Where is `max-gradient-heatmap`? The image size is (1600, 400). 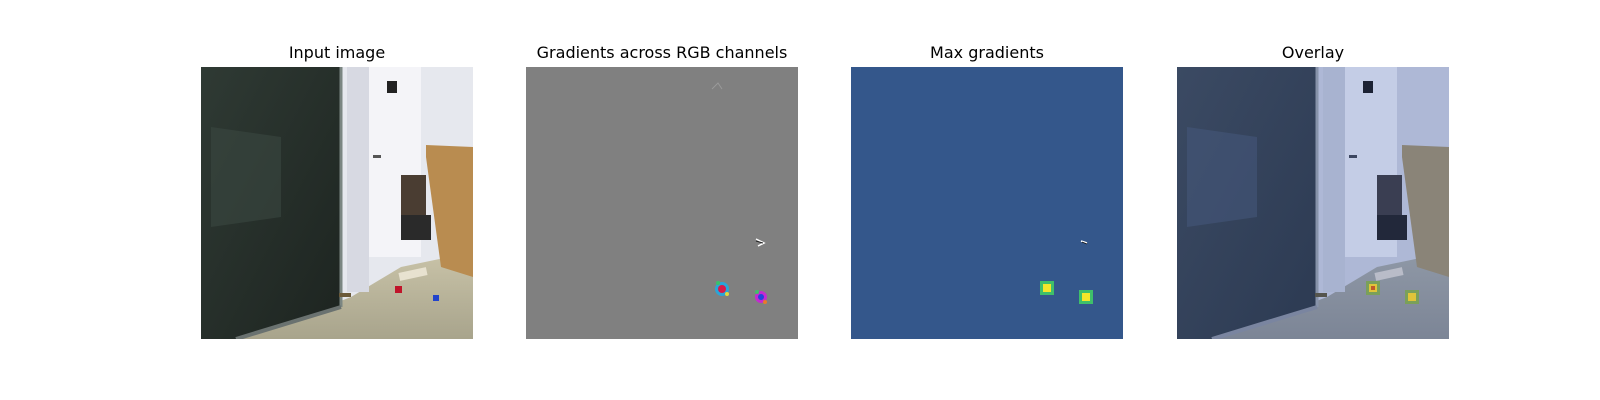
max-gradient-heatmap is located at coordinates (987, 203).